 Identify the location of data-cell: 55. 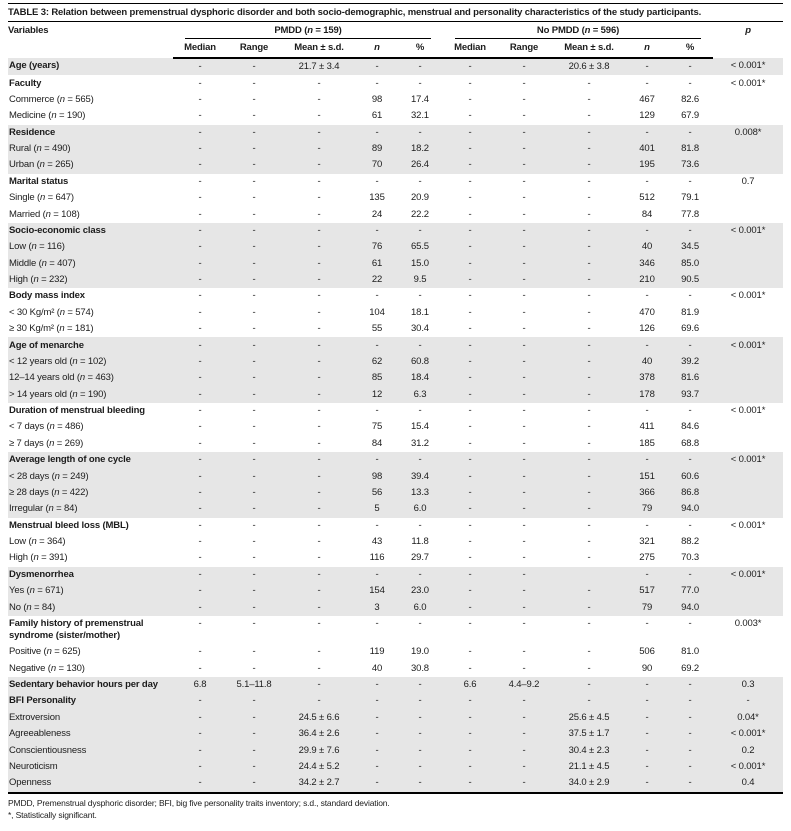
(377, 329).